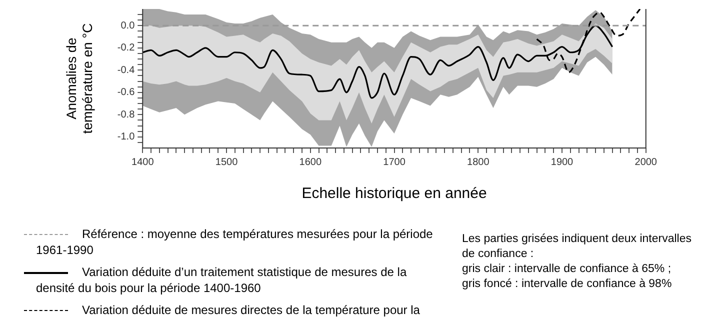 This screenshot has height=320, width=718. I want to click on y-tick-label: -0.2, so click(126, 48).